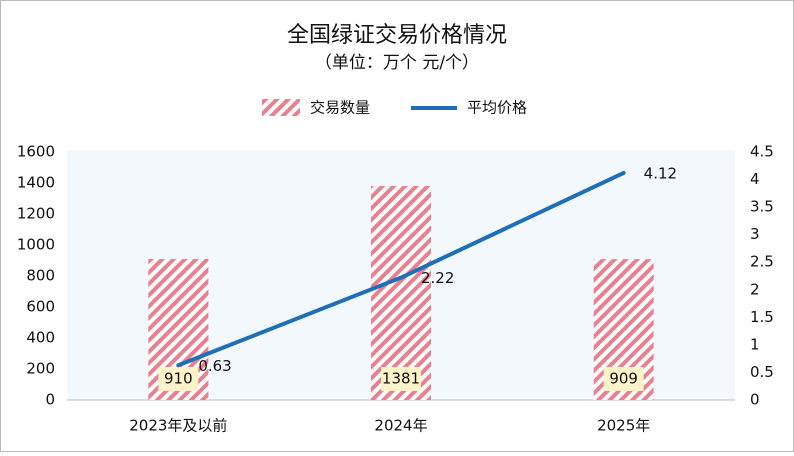 The width and height of the screenshot is (794, 456). I want to click on y2-tick-label: 4.5, so click(762, 152).